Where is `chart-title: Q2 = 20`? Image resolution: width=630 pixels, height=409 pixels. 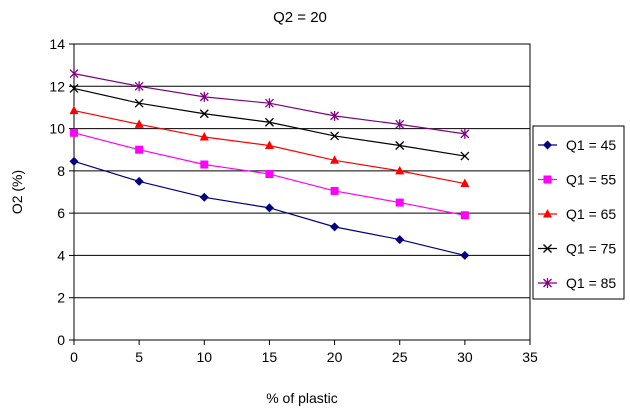 chart-title: Q2 = 20 is located at coordinates (300, 17).